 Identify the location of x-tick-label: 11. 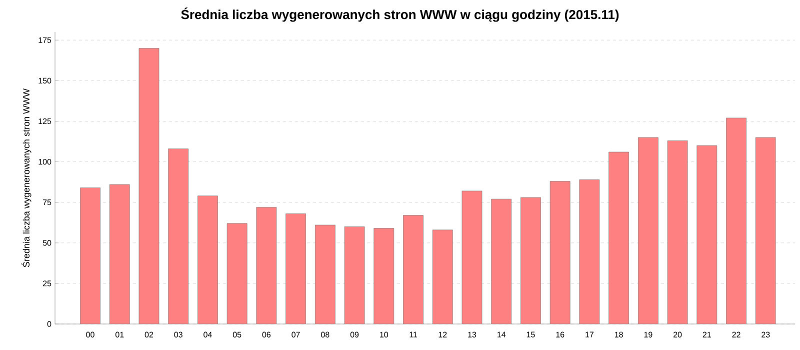
(414, 335).